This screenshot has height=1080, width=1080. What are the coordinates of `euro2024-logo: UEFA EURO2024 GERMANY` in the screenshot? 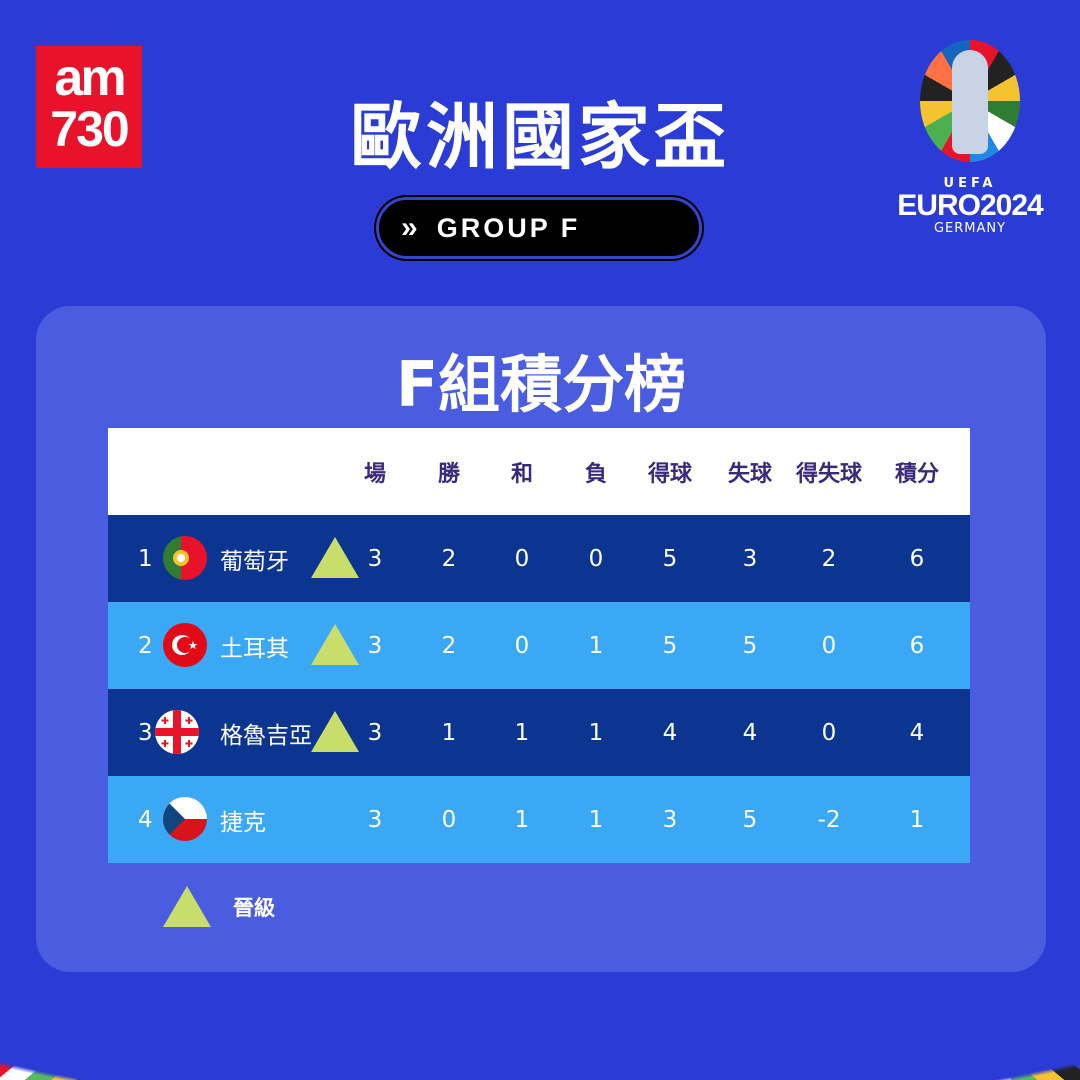 It's located at (970, 138).